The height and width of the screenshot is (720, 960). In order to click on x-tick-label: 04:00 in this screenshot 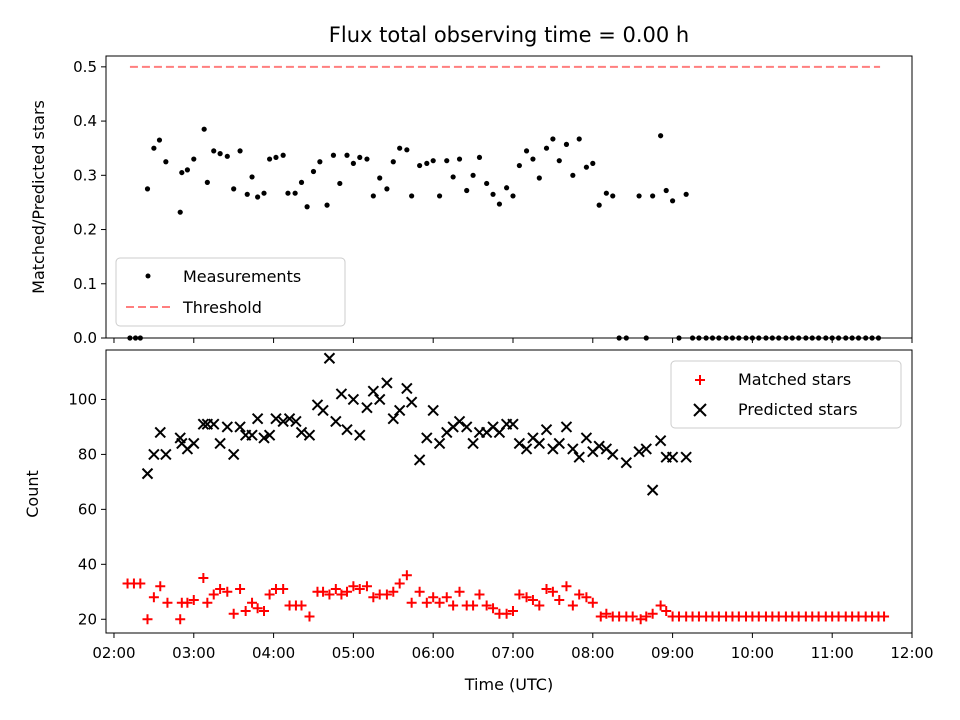, I will do `click(273, 653)`.